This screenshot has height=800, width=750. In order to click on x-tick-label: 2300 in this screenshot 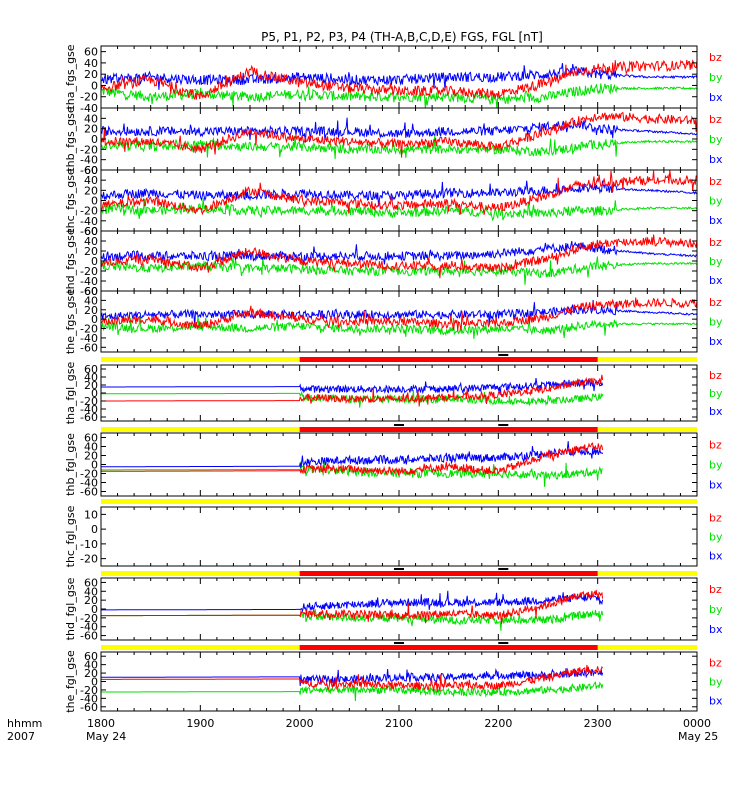, I will do `click(598, 723)`.